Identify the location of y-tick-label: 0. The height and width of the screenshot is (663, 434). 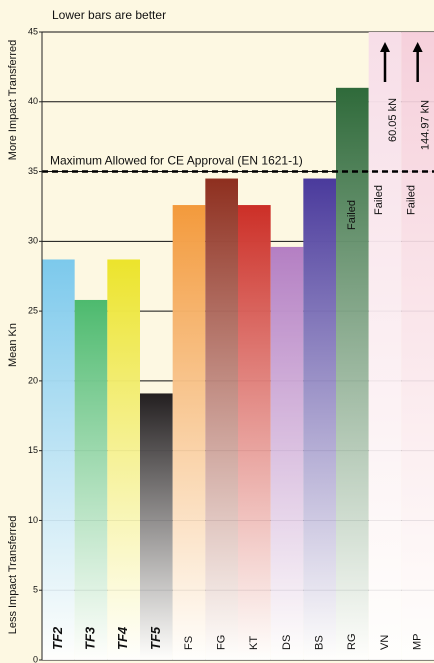
(35, 658).